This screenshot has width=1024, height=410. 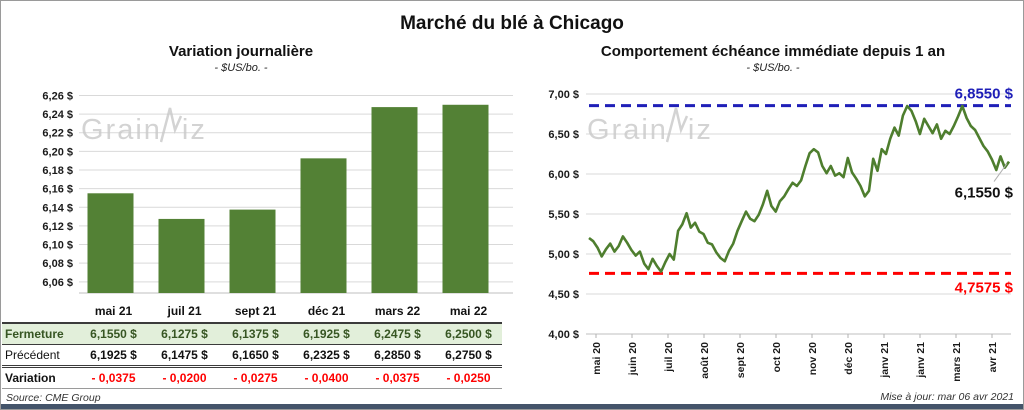 I want to click on value-cell: 6,2750 $, so click(x=468, y=355).